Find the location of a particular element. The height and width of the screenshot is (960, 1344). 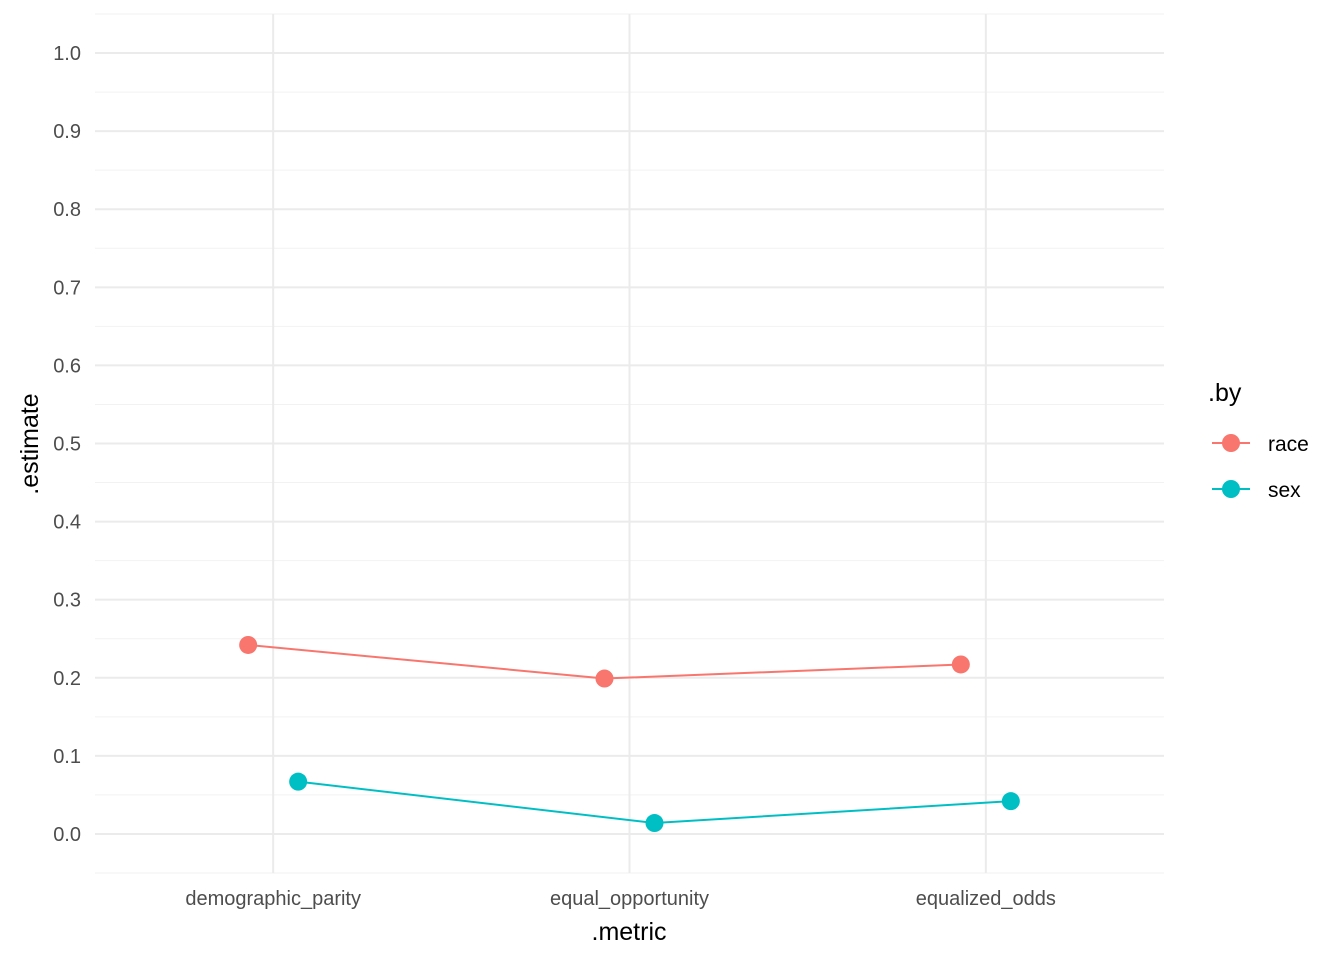

y-tick-label: 0.6 is located at coordinates (67, 366).